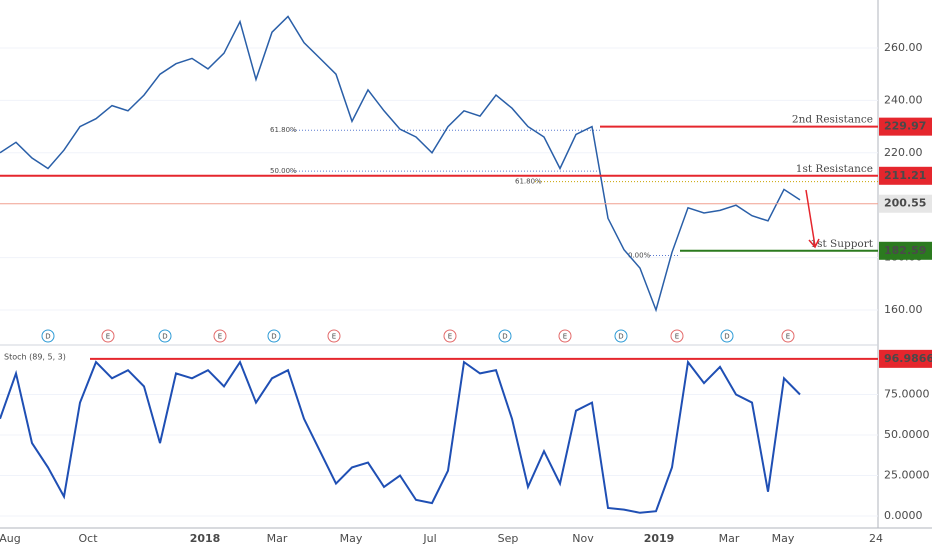 The height and width of the screenshot is (550, 932). Describe the element at coordinates (907, 393) in the screenshot. I see `y-tick-label: 75.0000` at that location.